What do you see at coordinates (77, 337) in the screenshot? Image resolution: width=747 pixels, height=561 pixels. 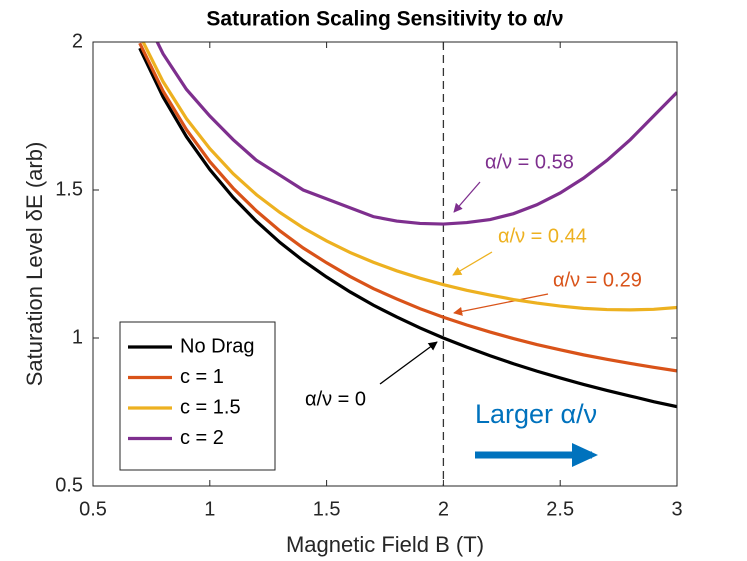 I see `y-tick-label: 1` at bounding box center [77, 337].